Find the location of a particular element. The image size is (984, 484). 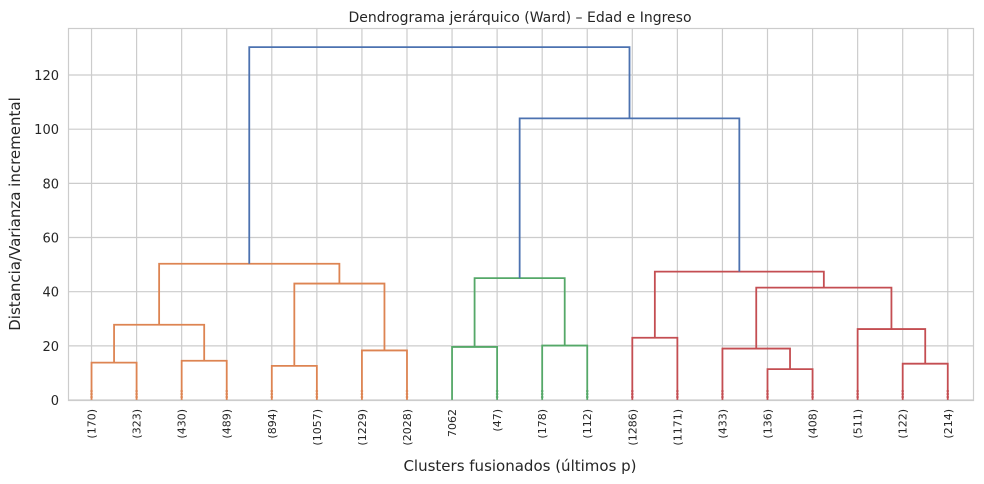

leaf-label: (1171) is located at coordinates (677, 427).